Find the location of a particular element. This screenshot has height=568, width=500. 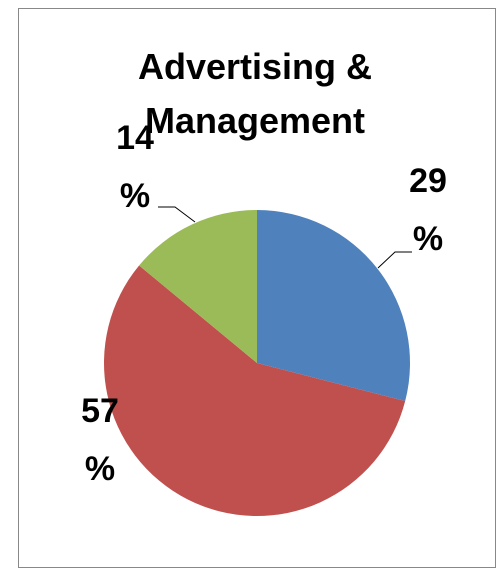

data-label: 29 % is located at coordinates (428, 210).